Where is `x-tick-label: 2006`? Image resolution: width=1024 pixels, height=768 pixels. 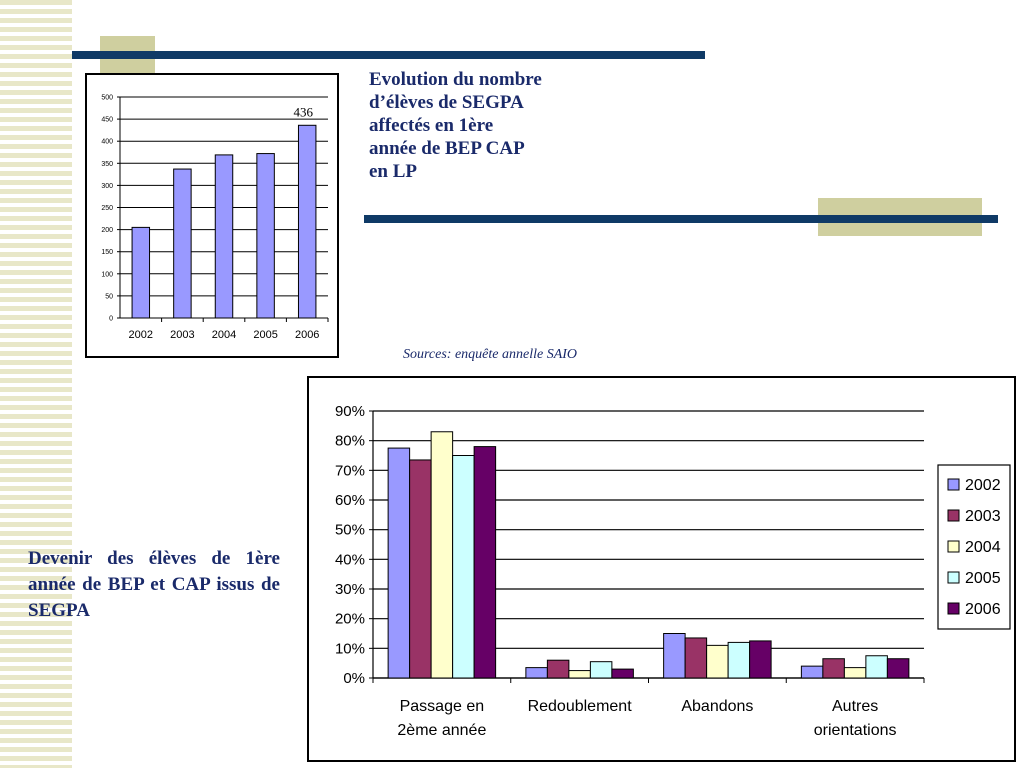
x-tick-label: 2006 is located at coordinates (307, 335).